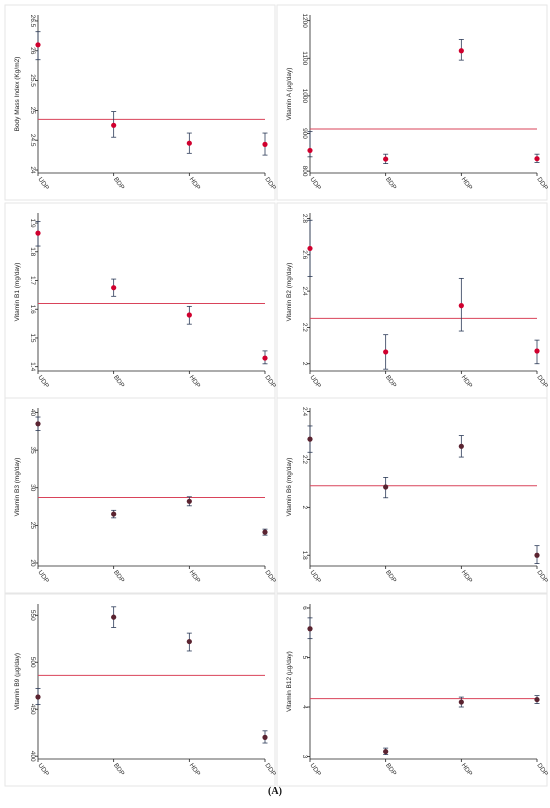 The width and height of the screenshot is (550, 808). I want to click on y-tick-label: 1.7, so click(32, 280).